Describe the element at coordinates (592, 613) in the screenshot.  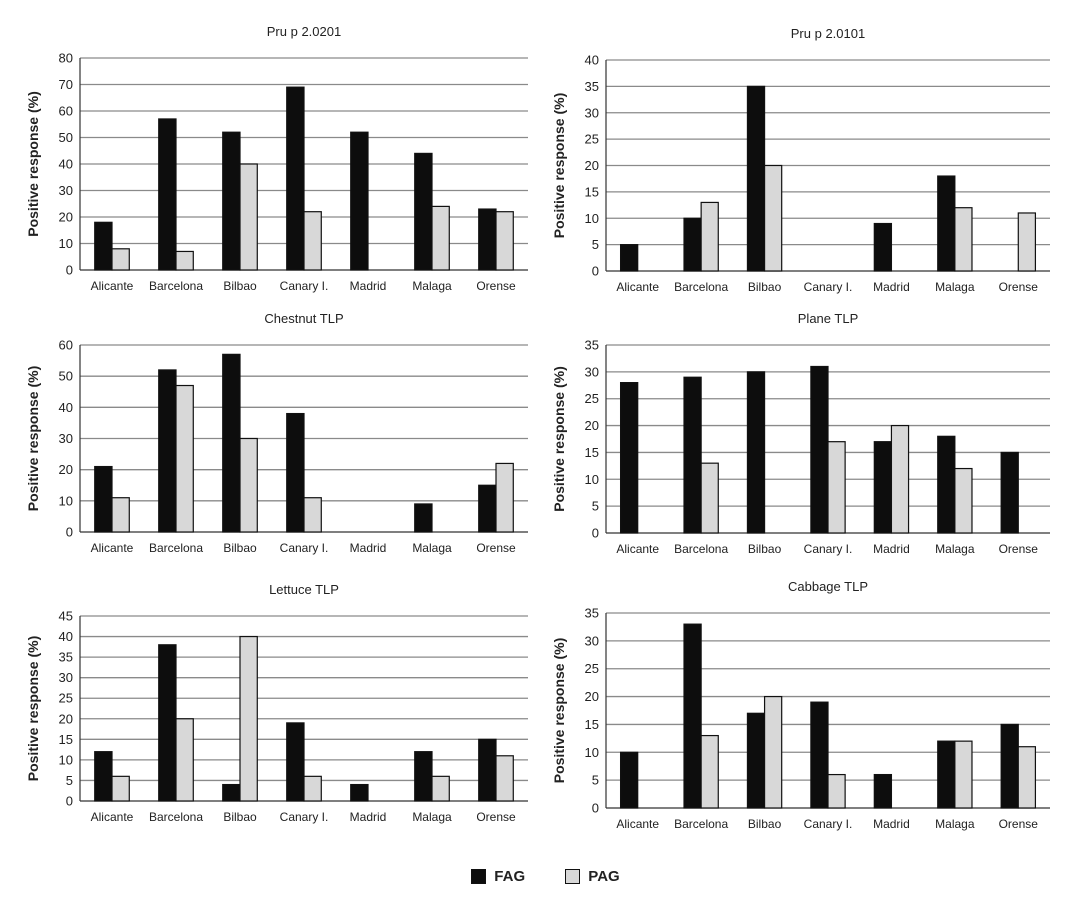
I see `y-tick-label: 35` at that location.